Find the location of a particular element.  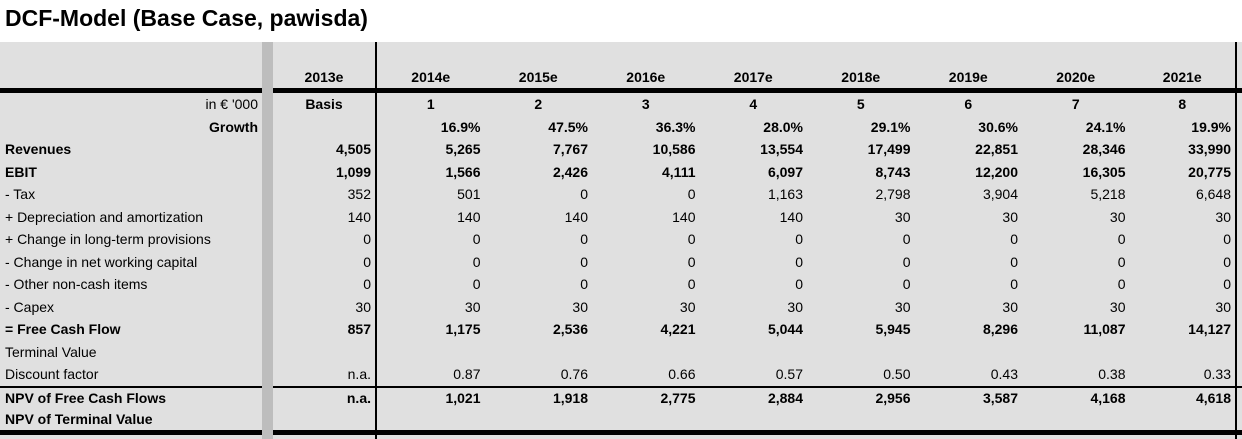

cell-thick-rule-top-2018e is located at coordinates (861, 90).